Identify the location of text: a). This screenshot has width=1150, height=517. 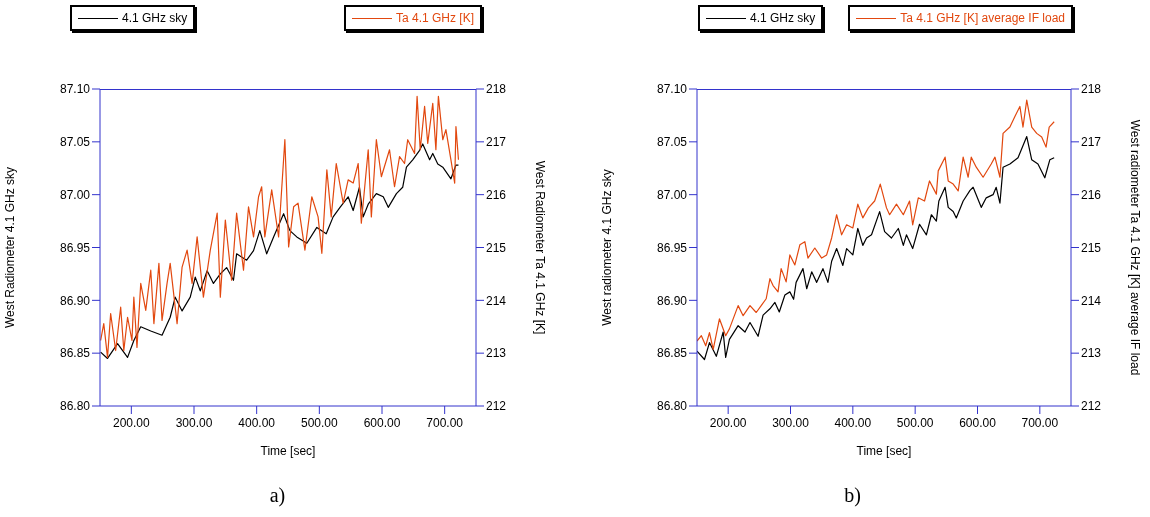
(277, 495).